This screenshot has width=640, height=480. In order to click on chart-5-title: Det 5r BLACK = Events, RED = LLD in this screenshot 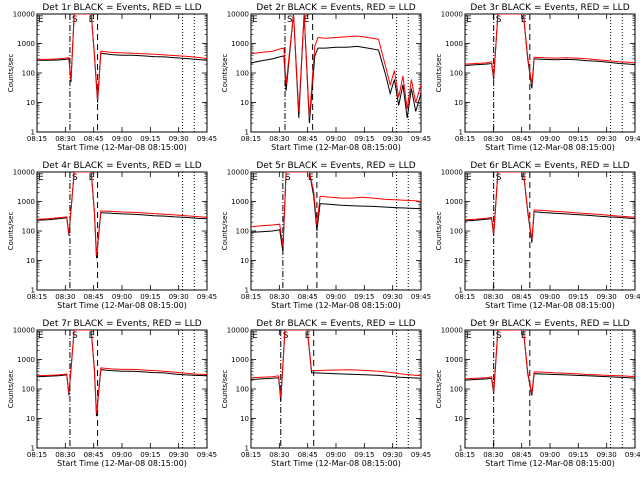, I will do `click(335, 166)`.